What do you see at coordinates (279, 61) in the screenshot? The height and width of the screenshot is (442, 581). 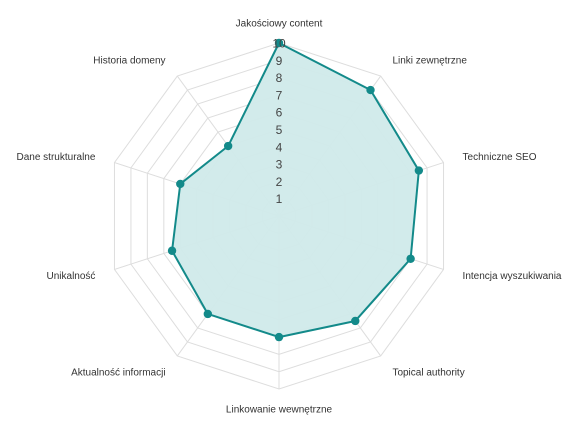 I see `tick-label: 9` at bounding box center [279, 61].